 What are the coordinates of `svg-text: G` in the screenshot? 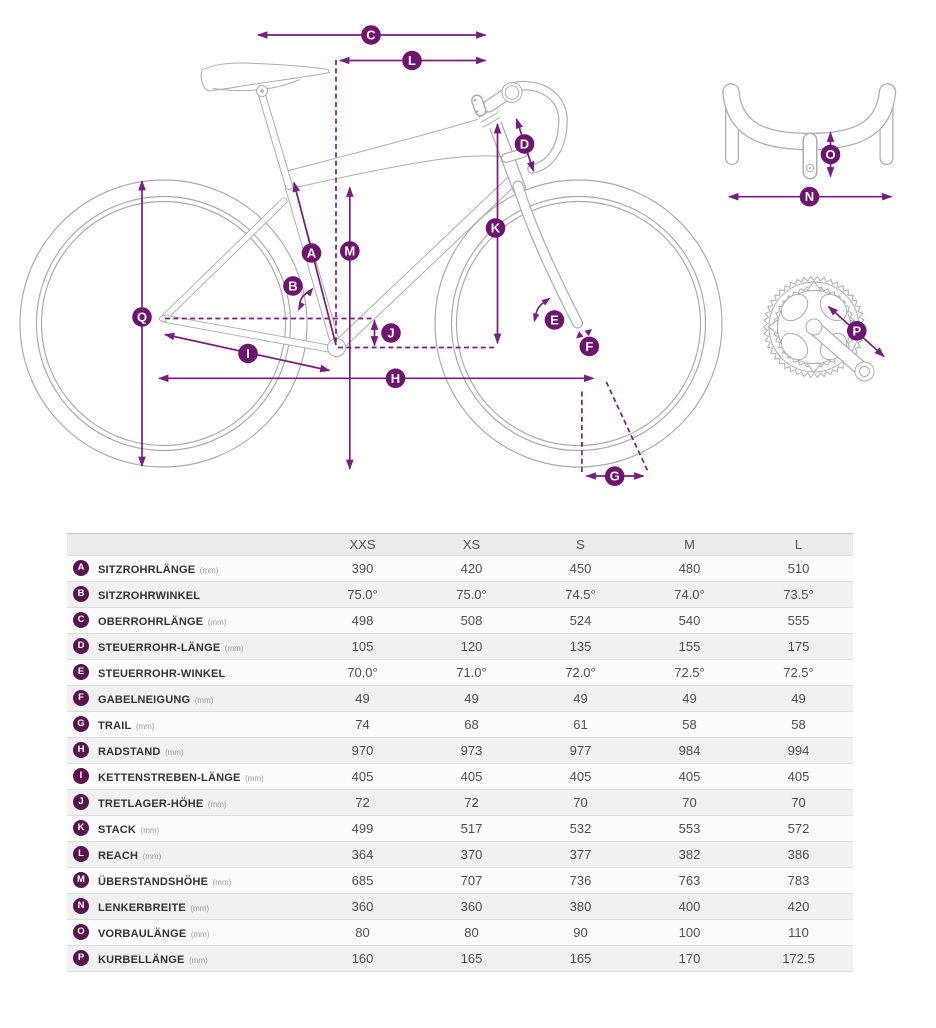 It's located at (615, 476).